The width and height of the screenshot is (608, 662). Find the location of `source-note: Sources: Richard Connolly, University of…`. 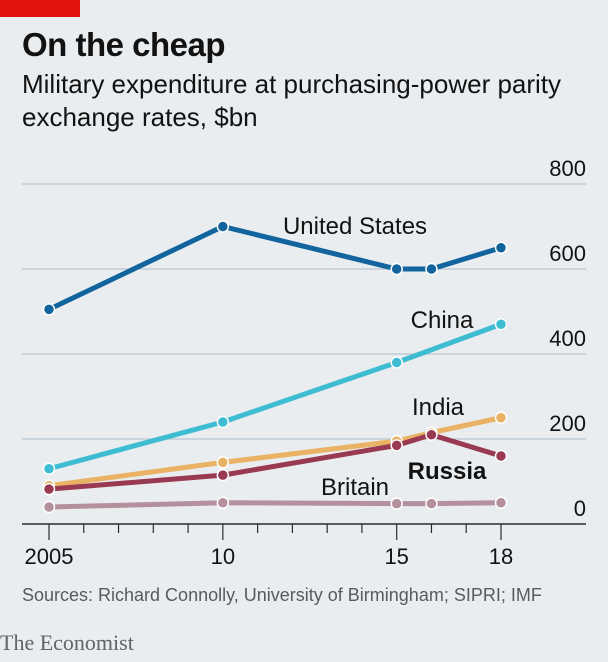

source-note: Sources: Richard Connolly, University of… is located at coordinates (282, 595).